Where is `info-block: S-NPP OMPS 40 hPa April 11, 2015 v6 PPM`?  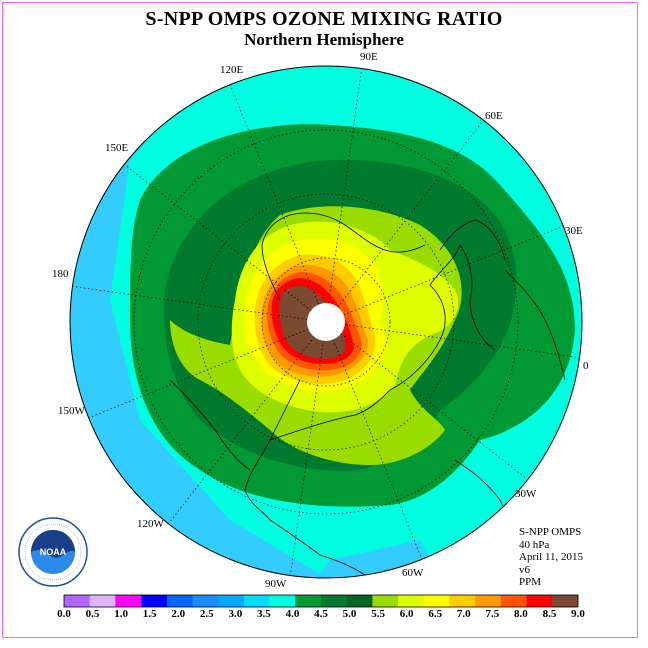 info-block: S-NPP OMPS 40 hPa April 11, 2015 v6 PPM is located at coordinates (551, 557).